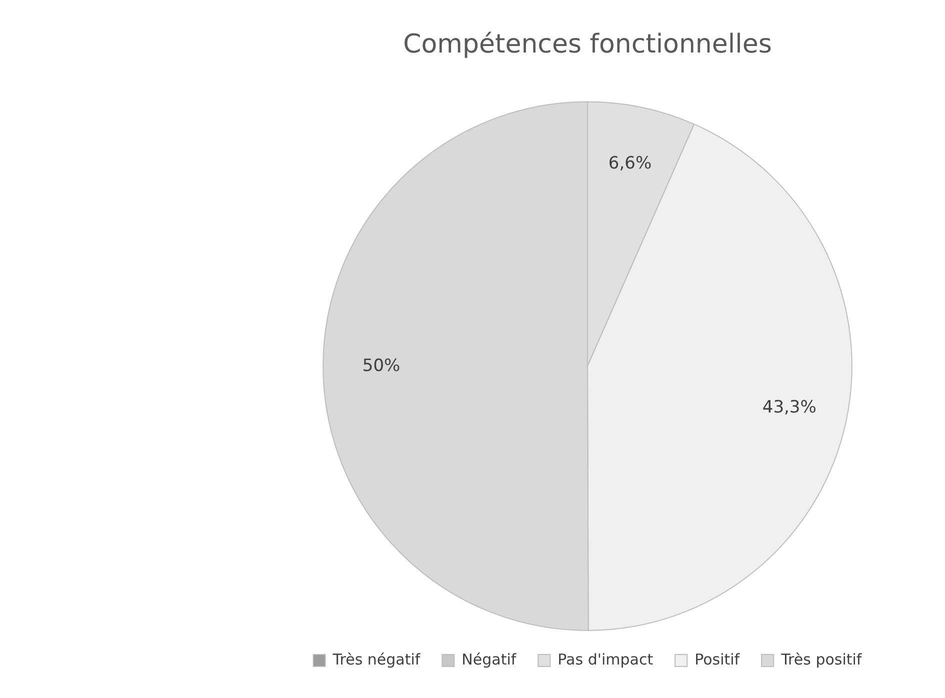  I want to click on chart-title: Compétences fonctionnelles, so click(587, 44).